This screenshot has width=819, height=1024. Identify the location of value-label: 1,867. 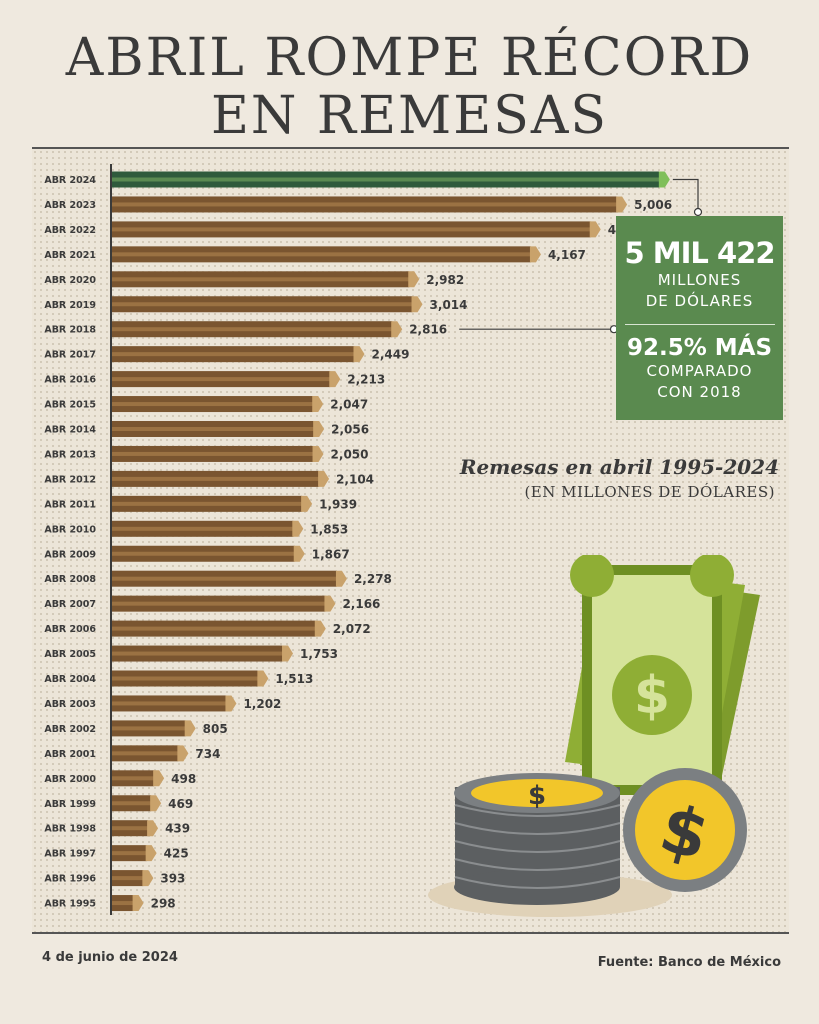
(331, 554).